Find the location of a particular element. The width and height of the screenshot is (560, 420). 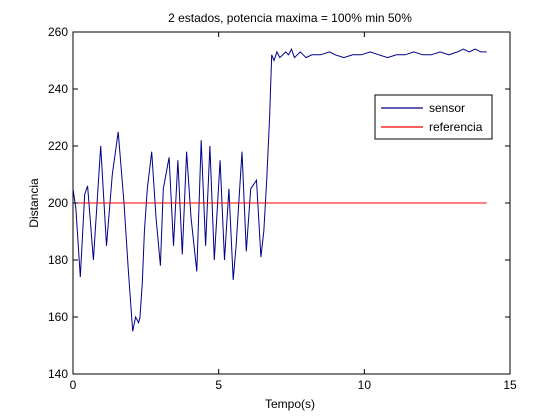

x-axis-label: Tempo(s) is located at coordinates (290, 404).